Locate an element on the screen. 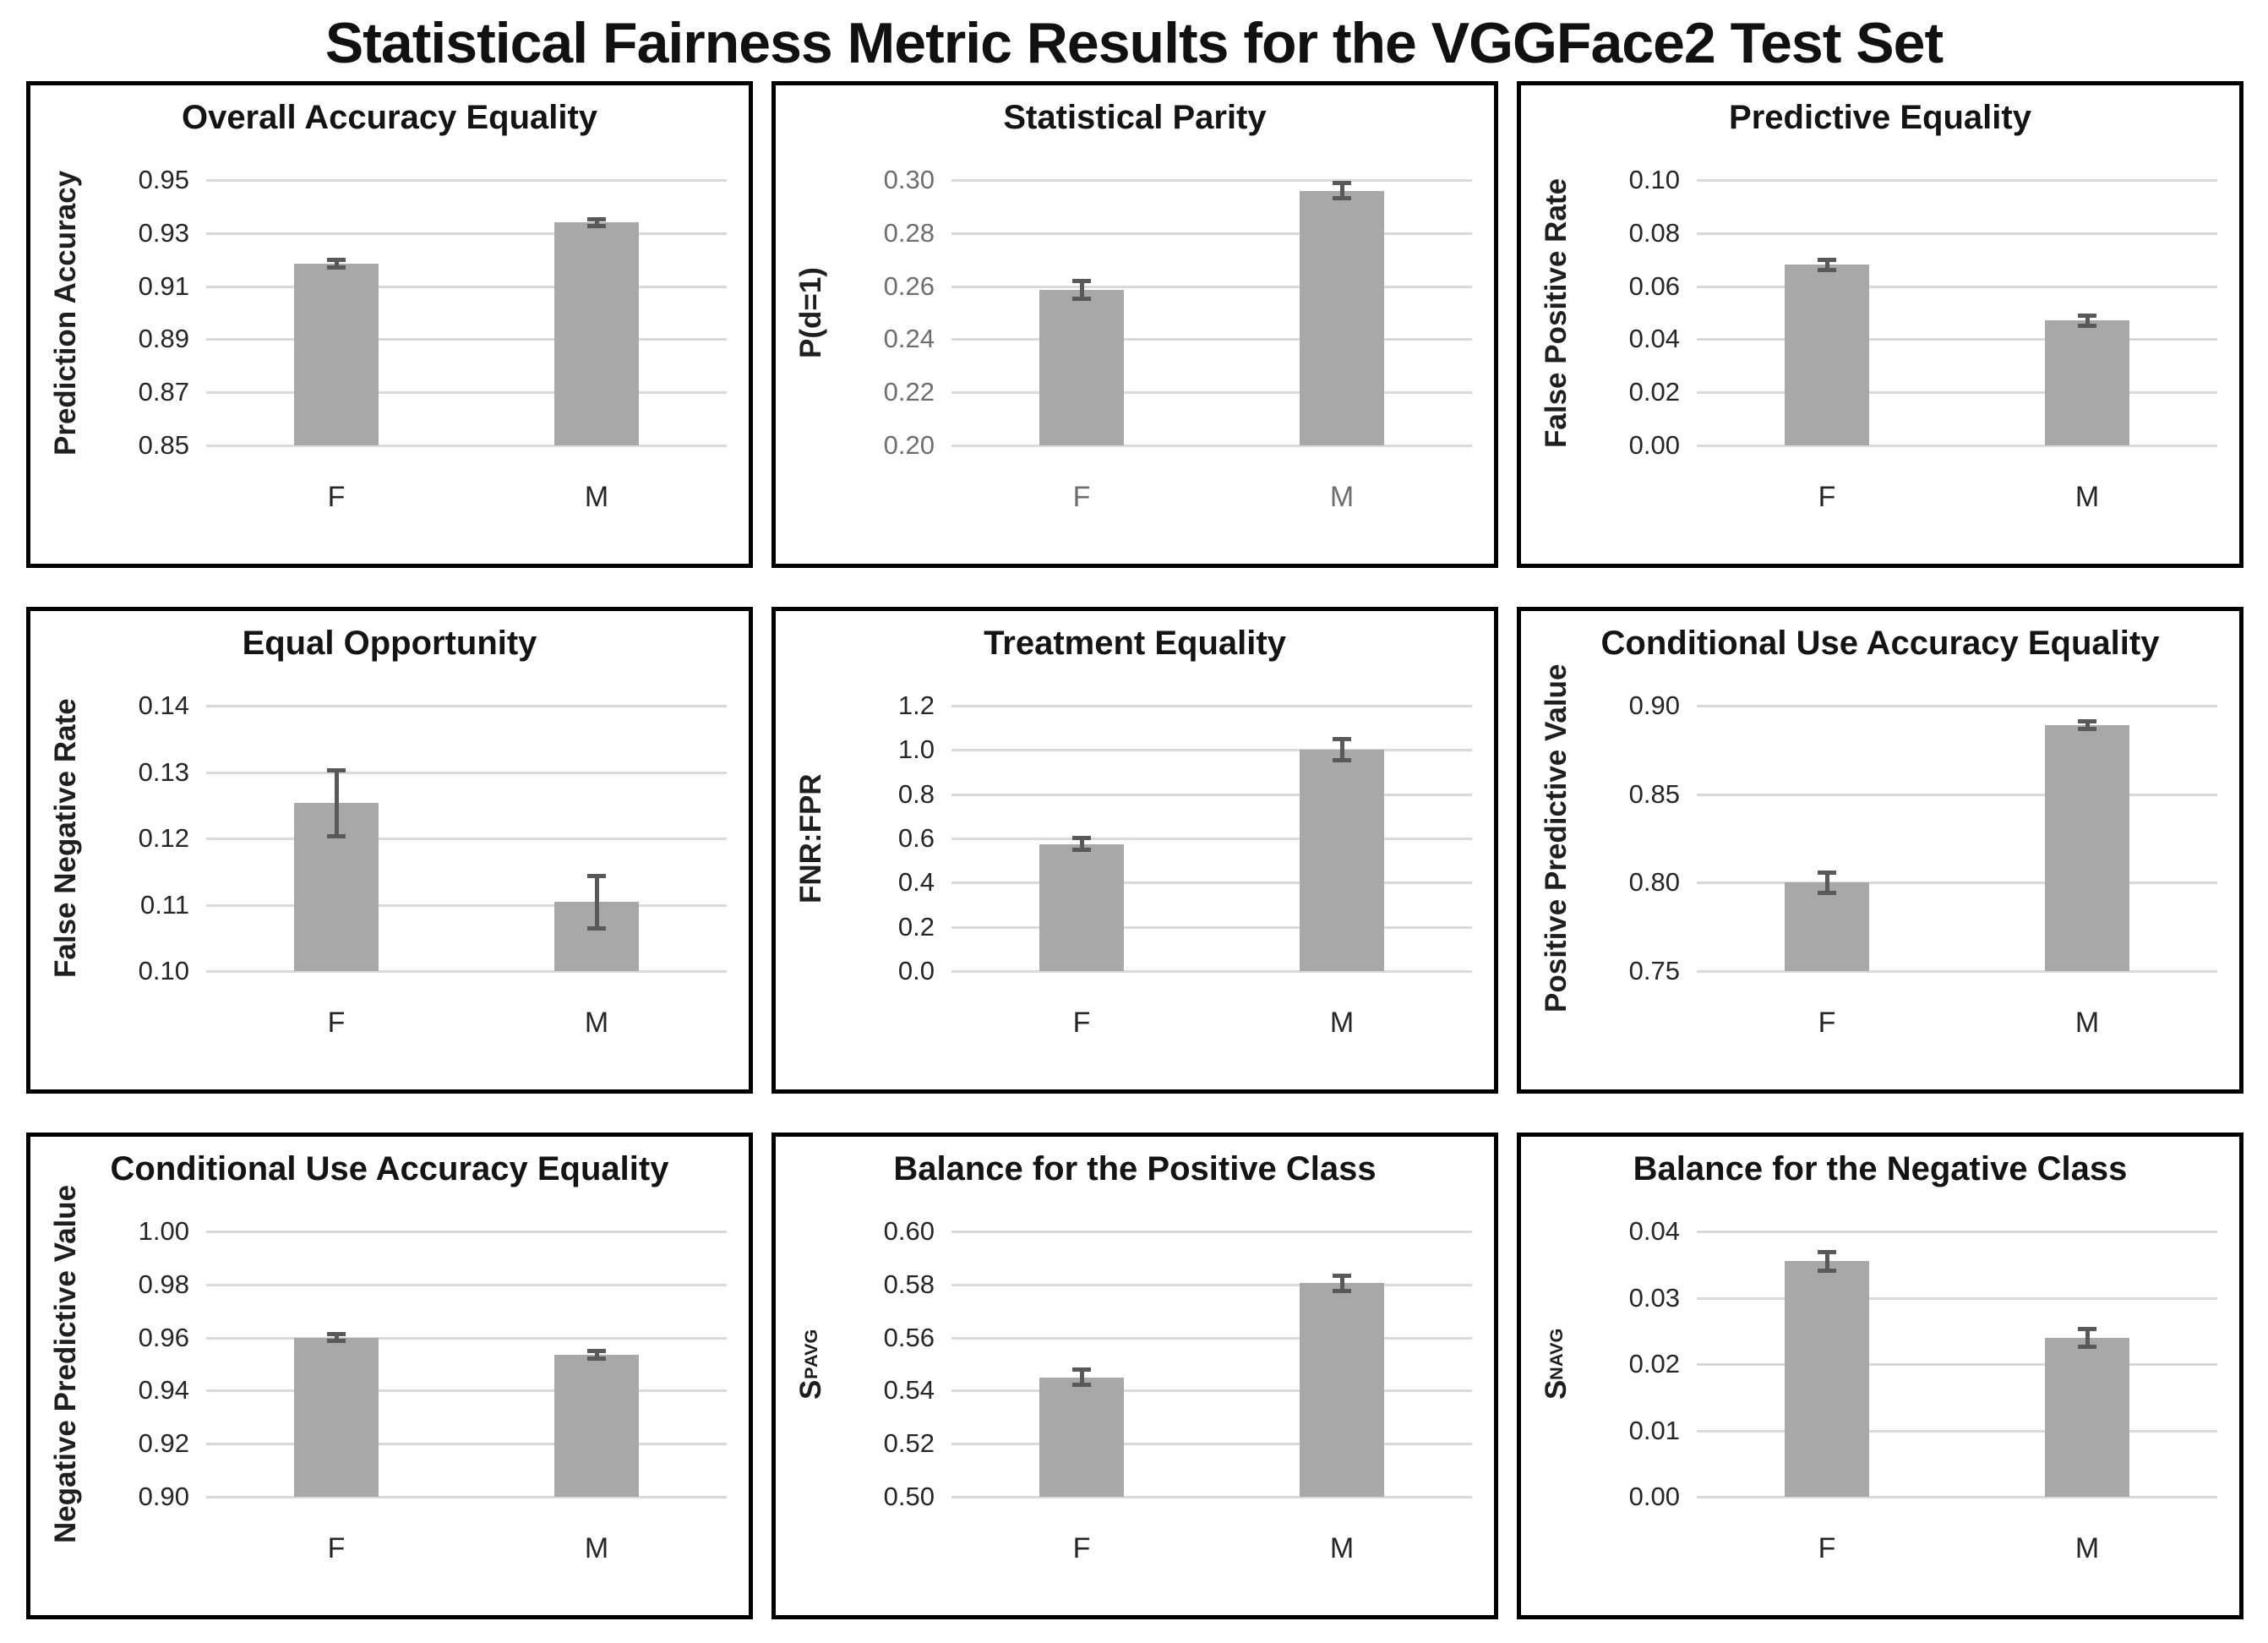  y-tick-label: 0.2 is located at coordinates (916, 927).